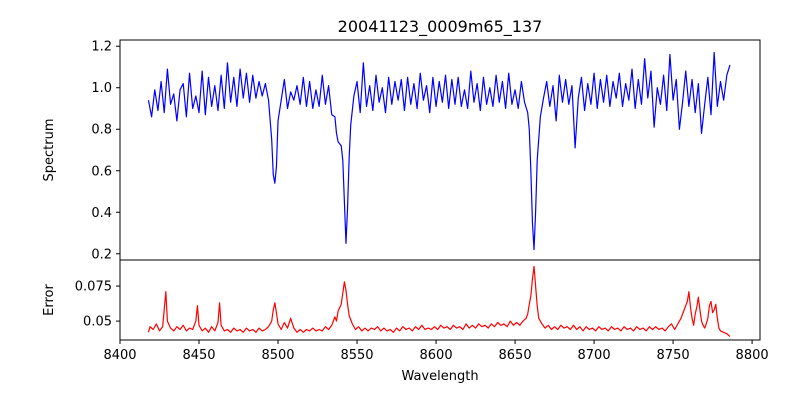 The image size is (800, 400). What do you see at coordinates (277, 355) in the screenshot?
I see `x-tick-label: 8500` at bounding box center [277, 355].